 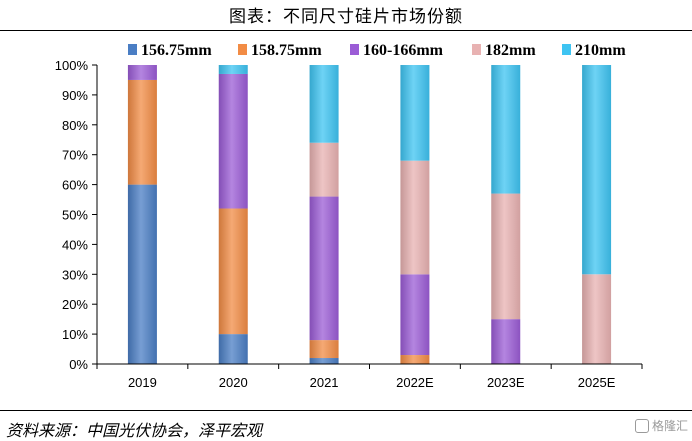 What do you see at coordinates (233, 141) in the screenshot?
I see `bar-2020-160-166mm` at bounding box center [233, 141].